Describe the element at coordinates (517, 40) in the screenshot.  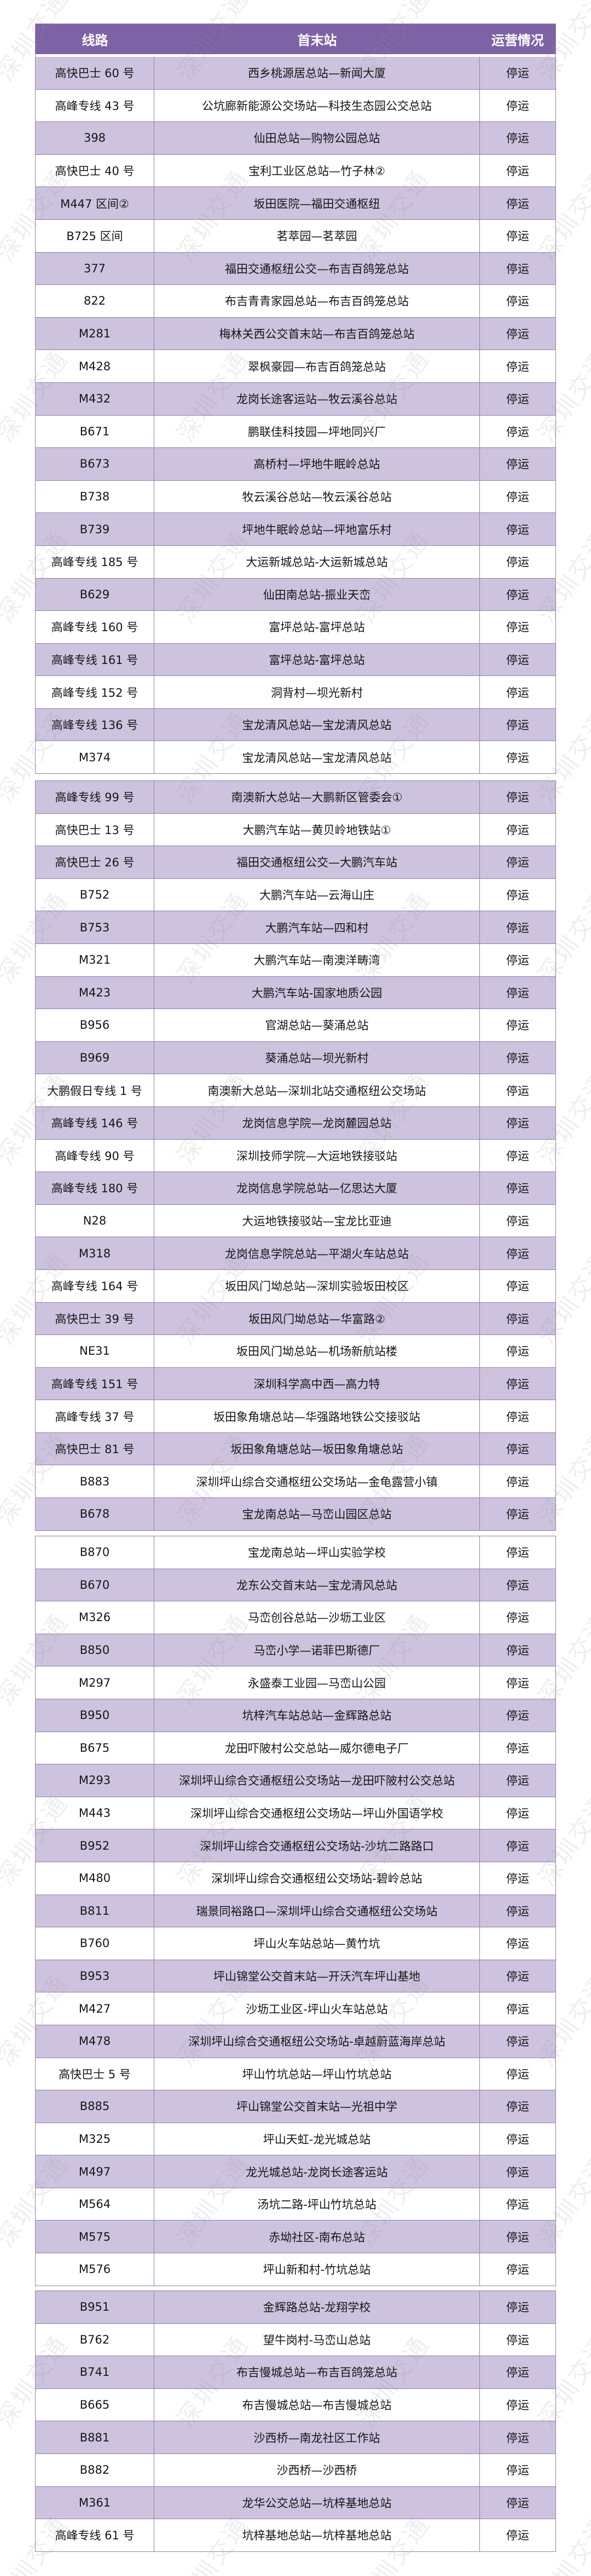
I see `header-status: 运营情况` at that location.